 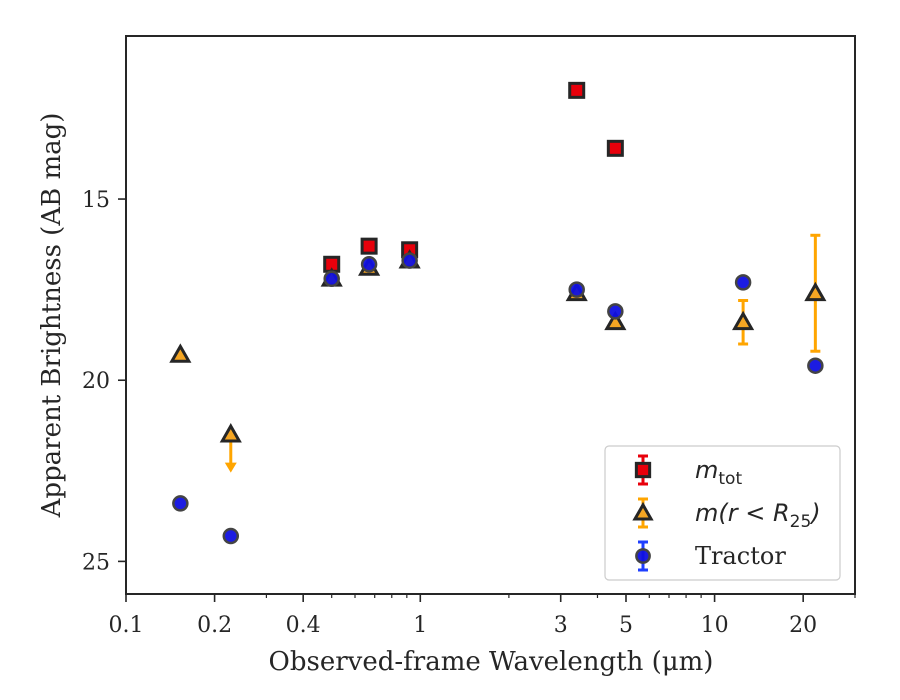 What do you see at coordinates (722, 513) in the screenshot?
I see `legend-box` at bounding box center [722, 513].